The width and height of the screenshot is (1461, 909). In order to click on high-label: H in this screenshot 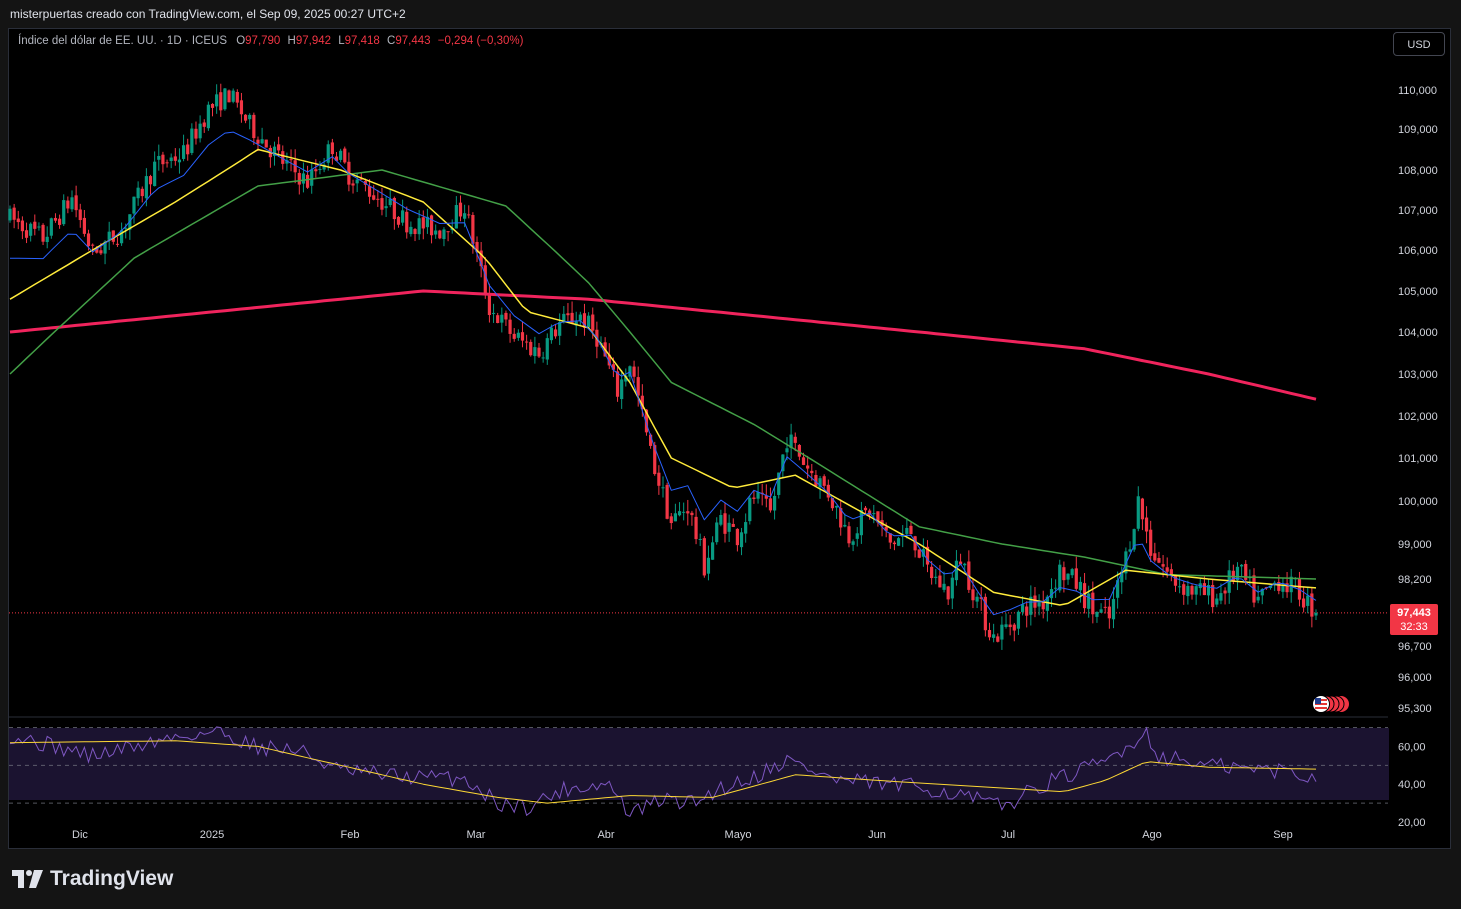, I will do `click(291, 41)`.